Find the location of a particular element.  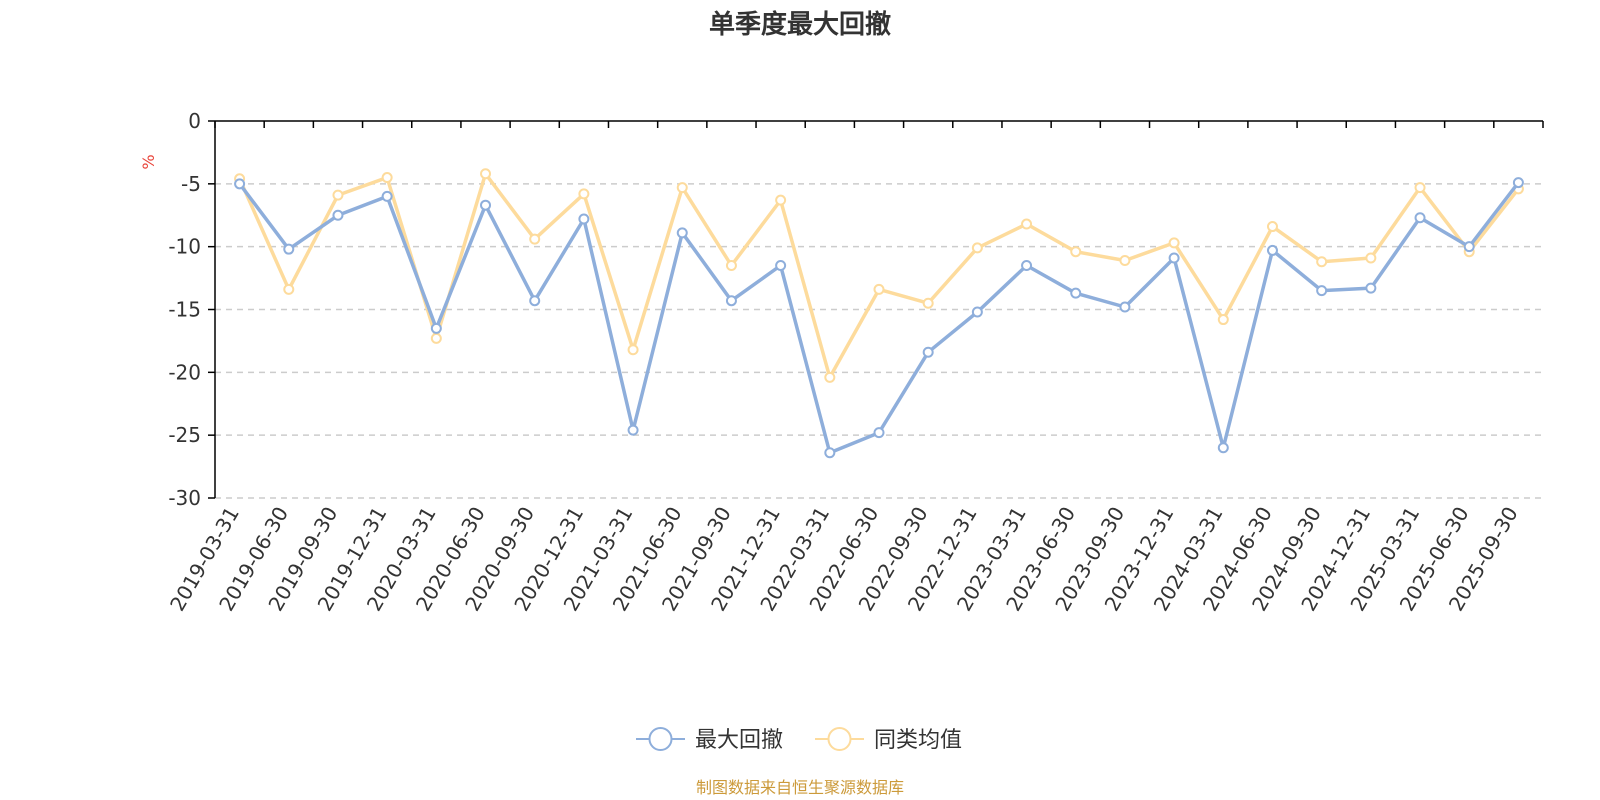

legend-item: 最大回撤 is located at coordinates (709, 740).